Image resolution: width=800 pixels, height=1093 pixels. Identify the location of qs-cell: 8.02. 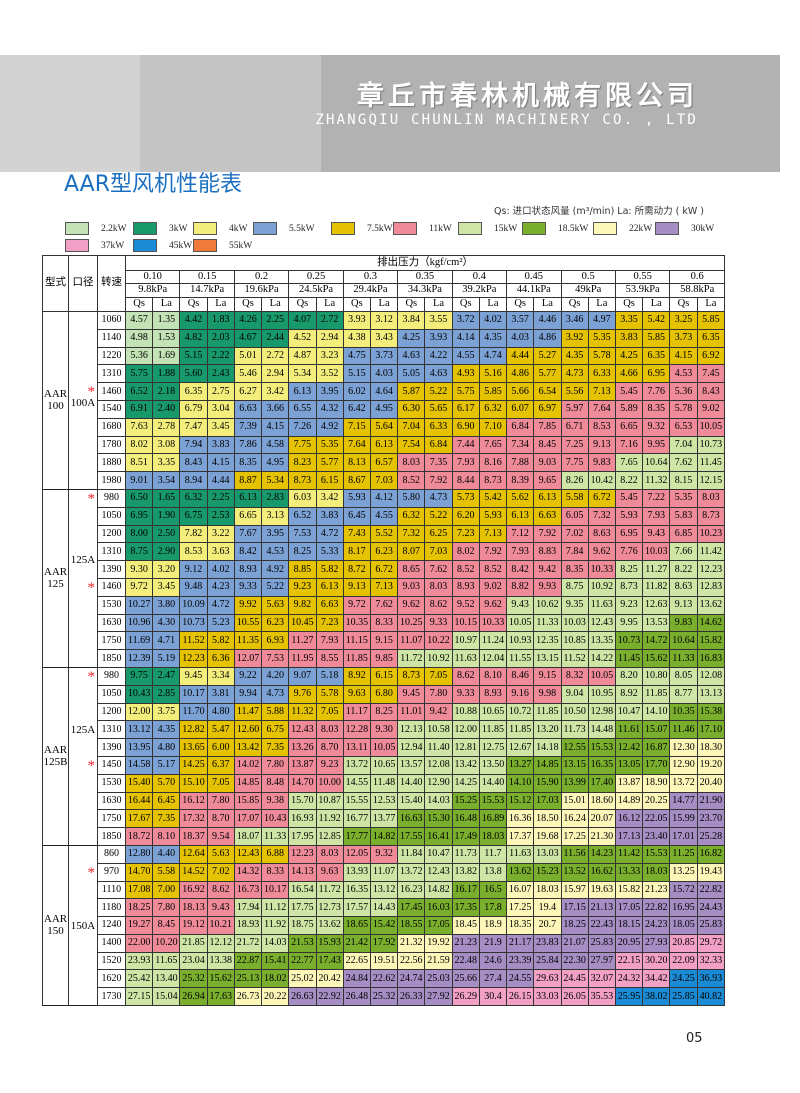
(465, 552).